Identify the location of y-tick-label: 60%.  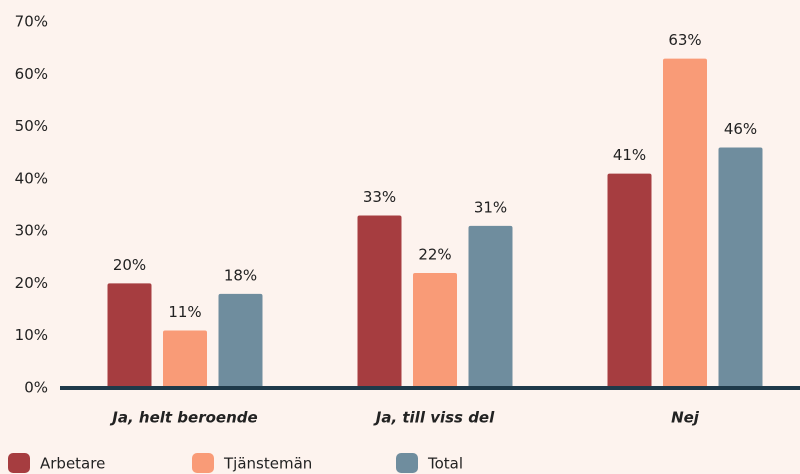
(31, 74).